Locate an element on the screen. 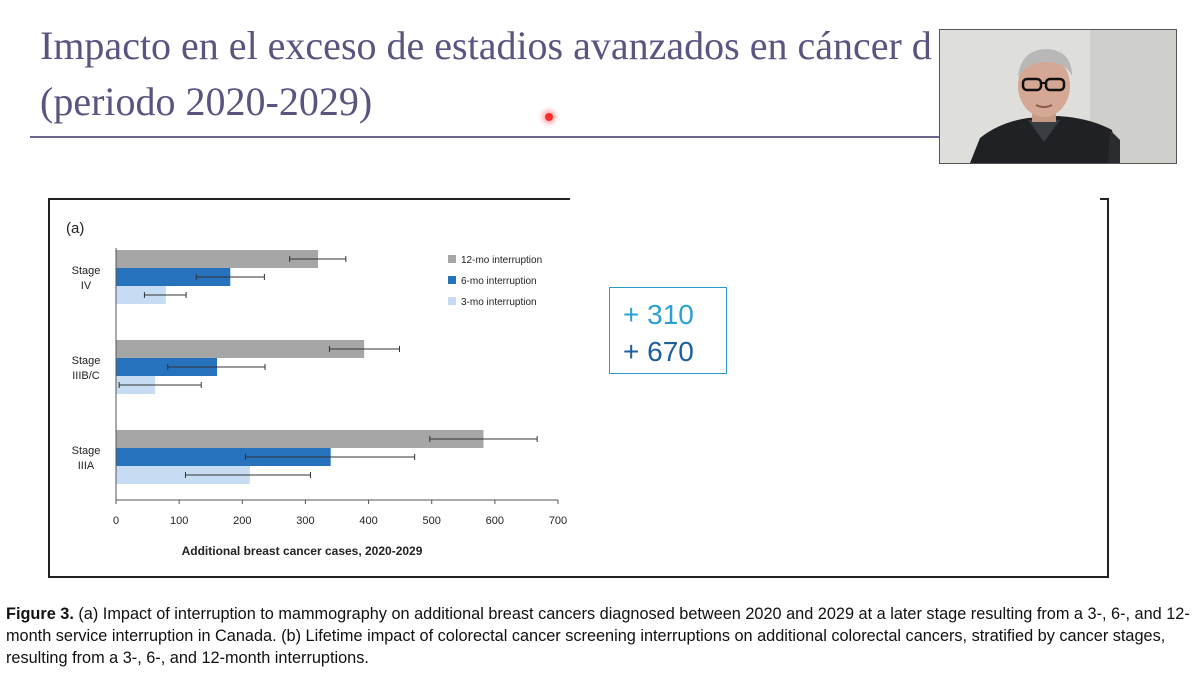 The height and width of the screenshot is (690, 1200). figure-frame-right-edge is located at coordinates (1108, 388).